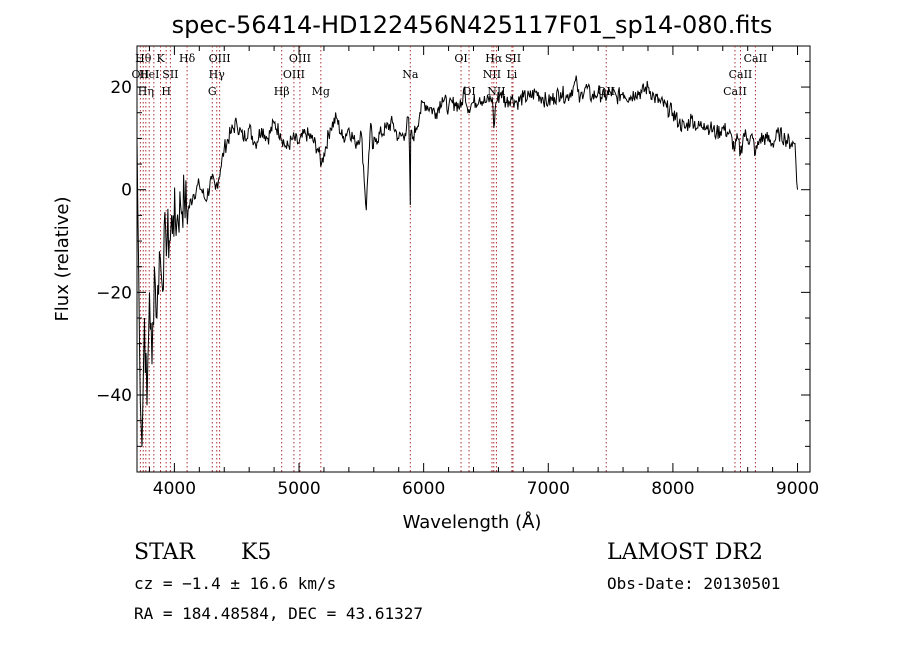 The height and width of the screenshot is (649, 900). Describe the element at coordinates (212, 91) in the screenshot. I see `line-label: G` at that location.